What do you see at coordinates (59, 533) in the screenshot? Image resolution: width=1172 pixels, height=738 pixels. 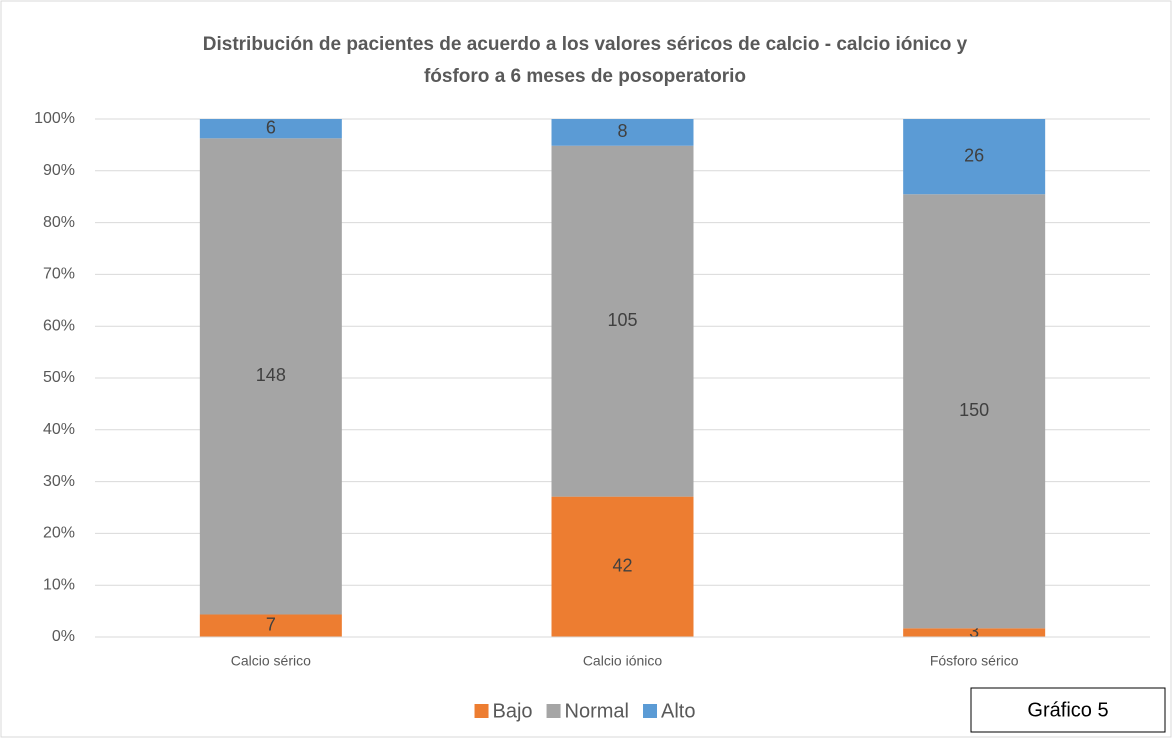 I see `y-tick-label: 20%` at bounding box center [59, 533].